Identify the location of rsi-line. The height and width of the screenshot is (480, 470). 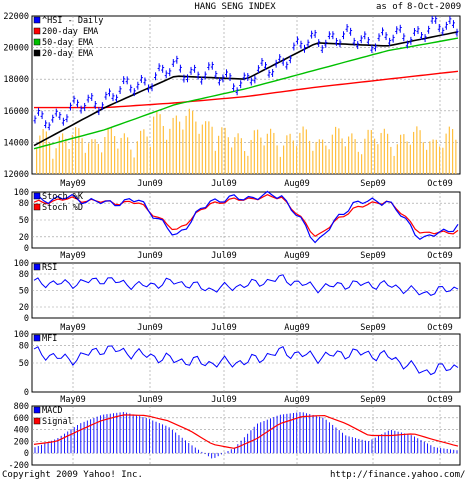
(246, 285).